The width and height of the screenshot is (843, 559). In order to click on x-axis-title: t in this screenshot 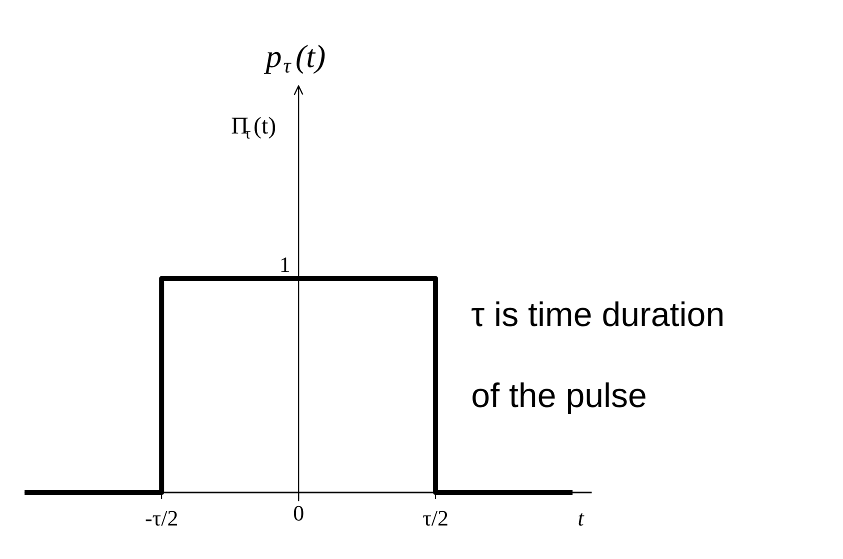, I will do `click(581, 517)`.